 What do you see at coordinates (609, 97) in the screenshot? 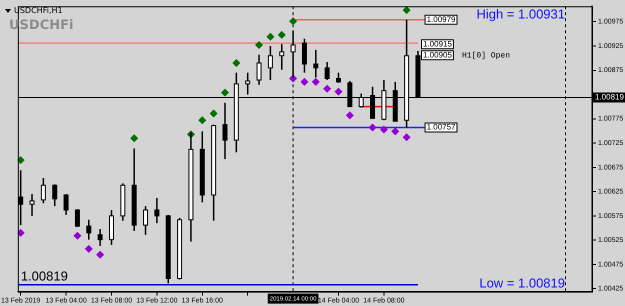
I see `ref-line-label: 1.00819` at bounding box center [609, 97].